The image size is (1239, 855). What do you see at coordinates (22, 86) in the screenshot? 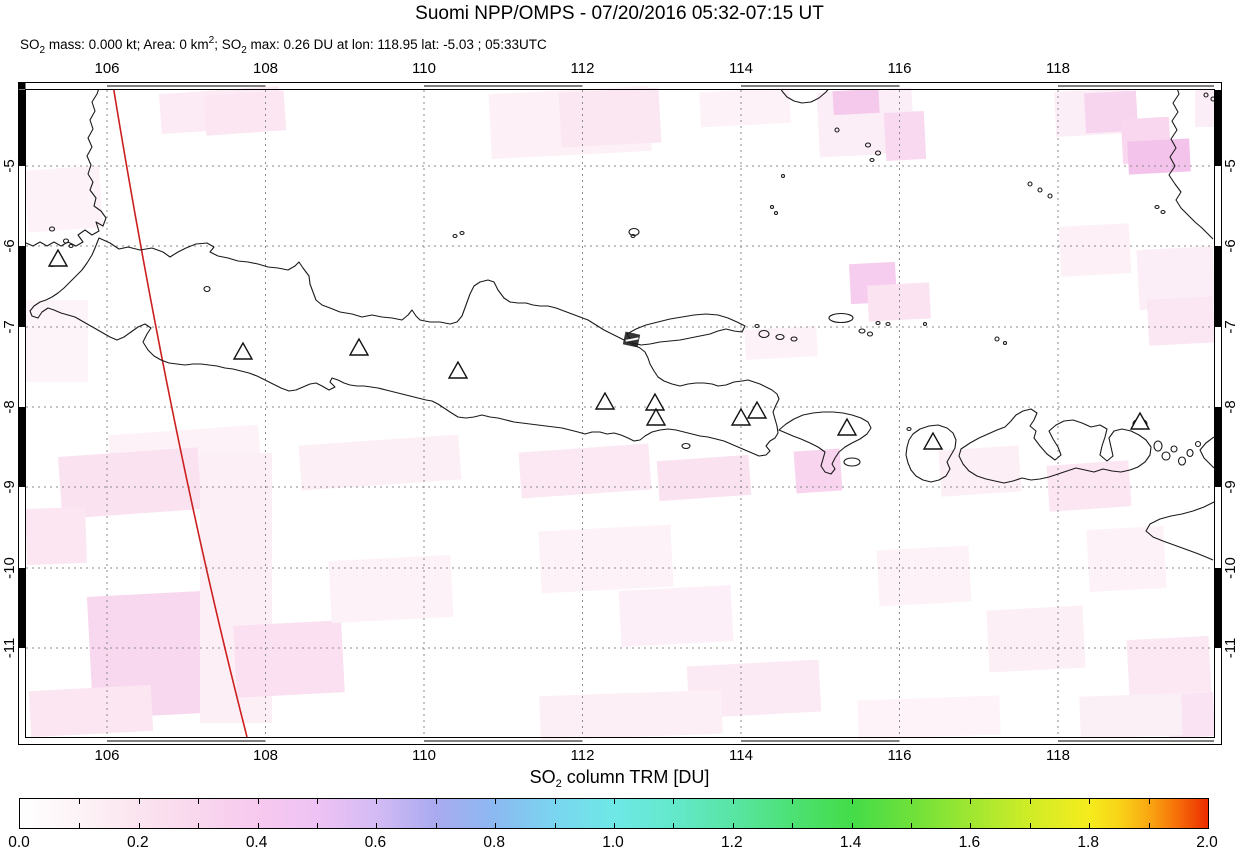
I see `frame-corner` at bounding box center [22, 86].